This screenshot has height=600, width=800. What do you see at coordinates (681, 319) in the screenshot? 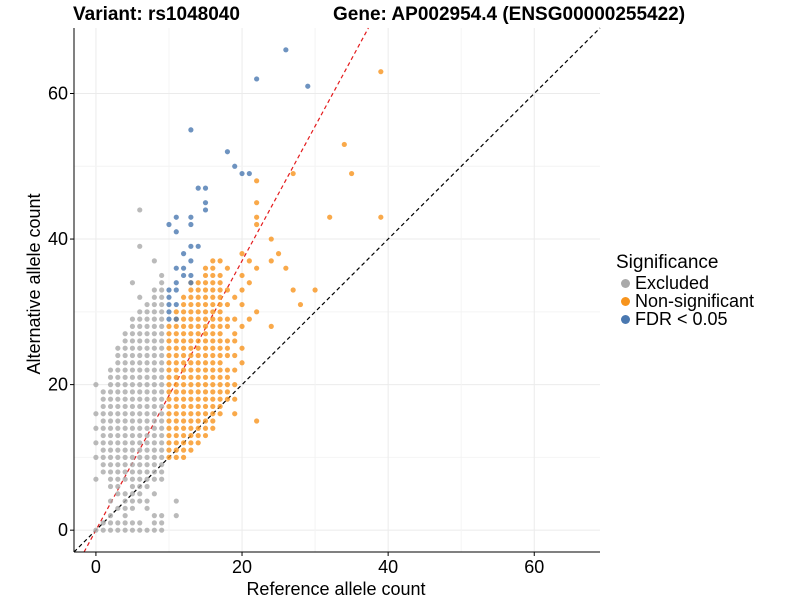
I see `legend-label-fdr: FDR < 0.05` at bounding box center [681, 319].